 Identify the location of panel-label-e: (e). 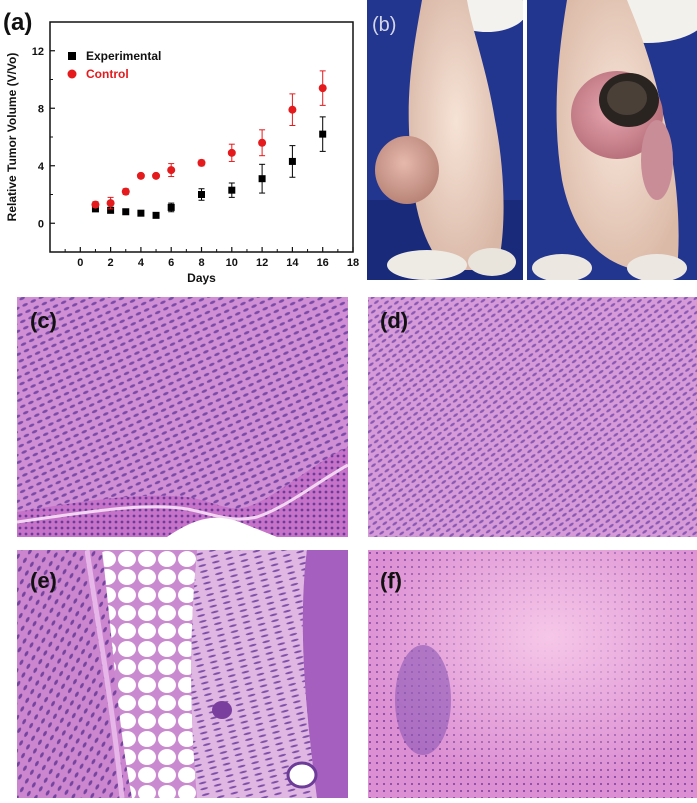
(43, 580).